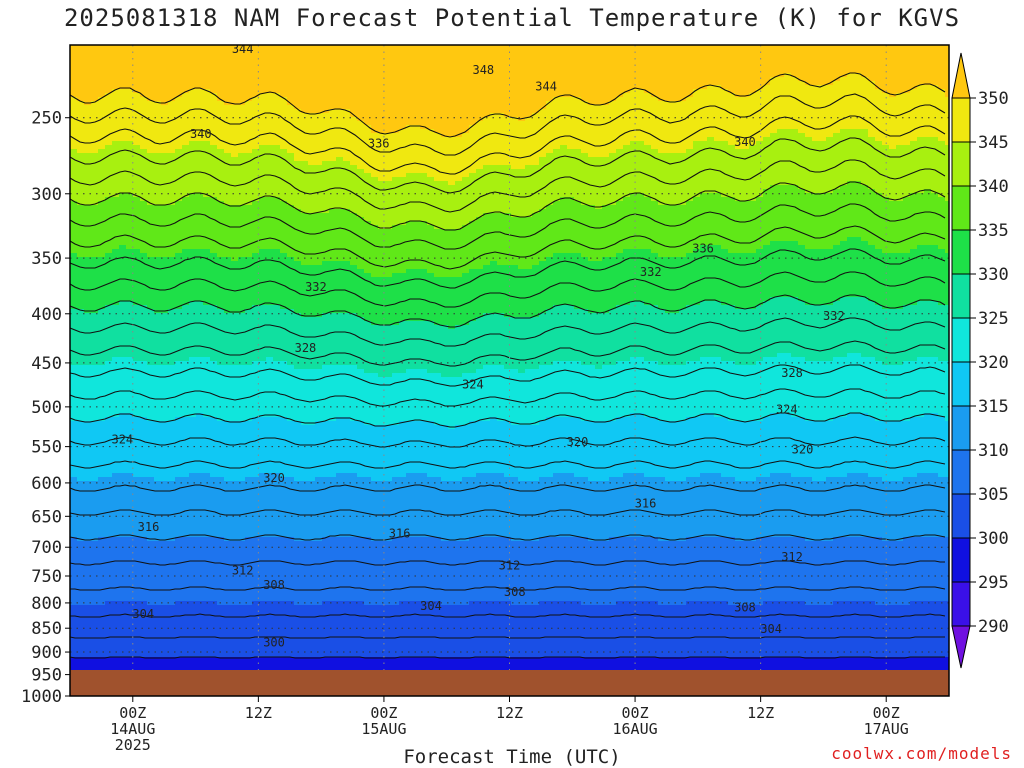 Image resolution: width=1024 pixels, height=768 pixels. What do you see at coordinates (483, 70) in the screenshot?
I see `contour-label: 348` at bounding box center [483, 70].